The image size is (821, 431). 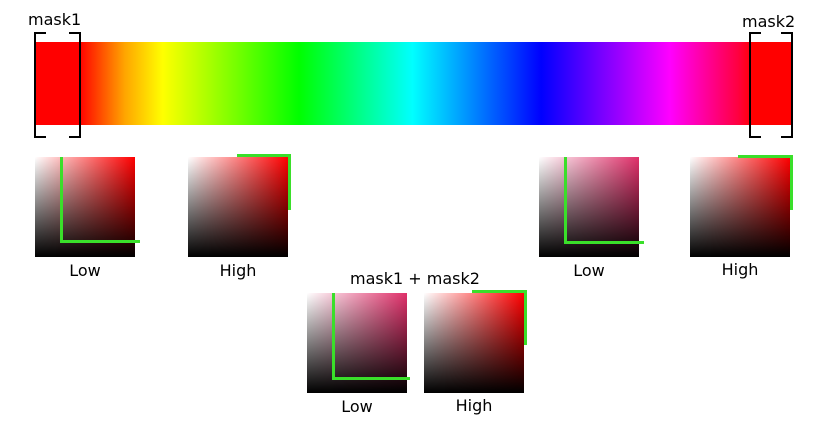 I want to click on mask2-low-label: Low, so click(x=589, y=270).